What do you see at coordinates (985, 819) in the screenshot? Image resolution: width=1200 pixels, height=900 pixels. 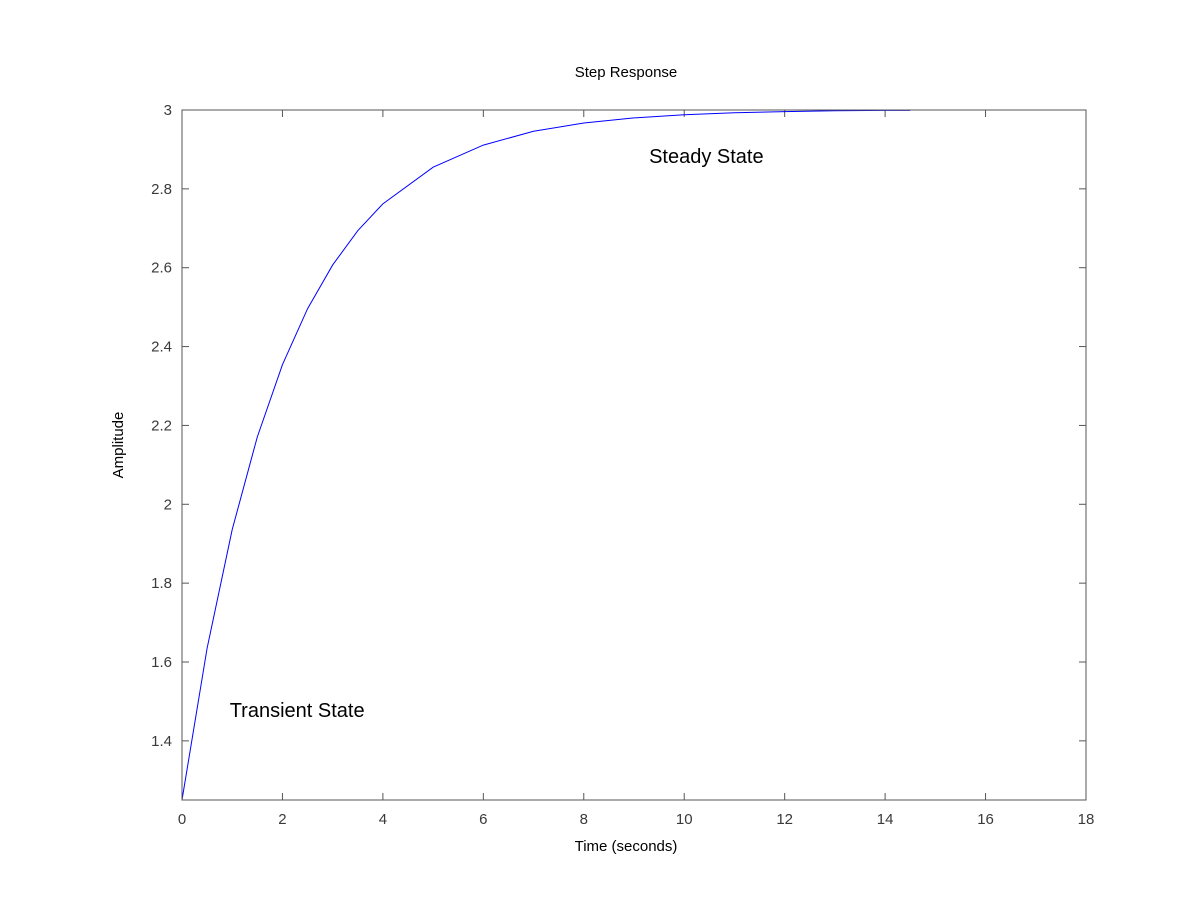 I see `x-tick-label: 16` at bounding box center [985, 819].